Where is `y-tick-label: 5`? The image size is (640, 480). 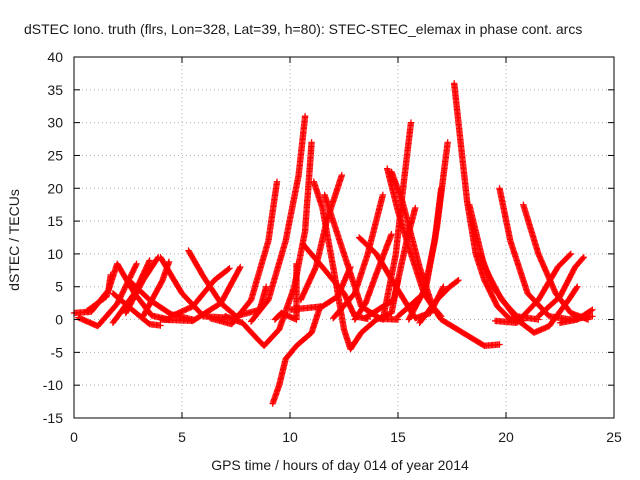 y-tick-label: 5 is located at coordinates (59, 287).